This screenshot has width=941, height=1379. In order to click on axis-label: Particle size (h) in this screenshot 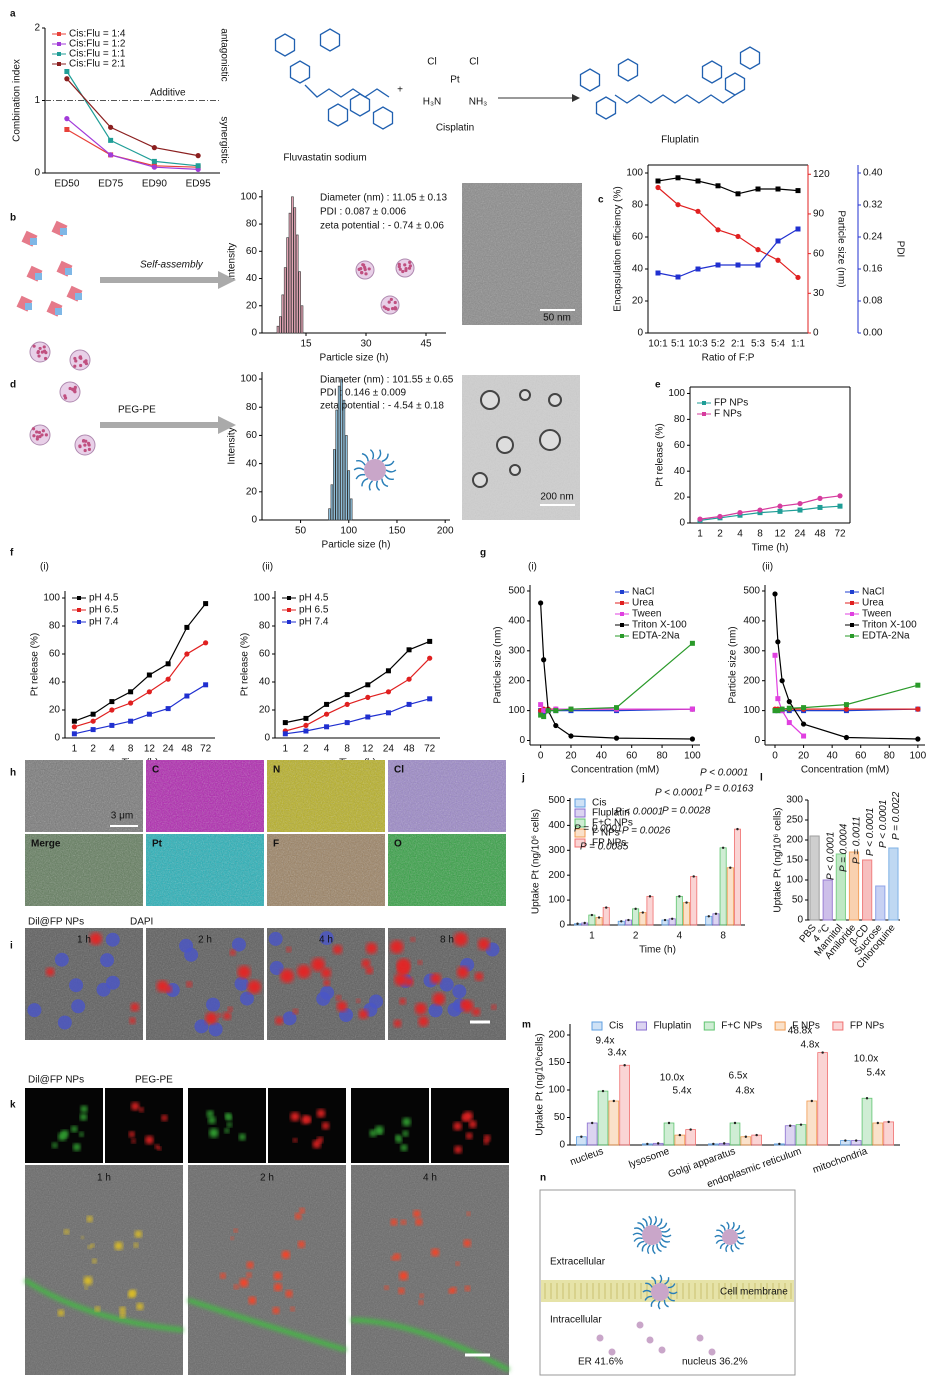, I will do `click(356, 545)`.